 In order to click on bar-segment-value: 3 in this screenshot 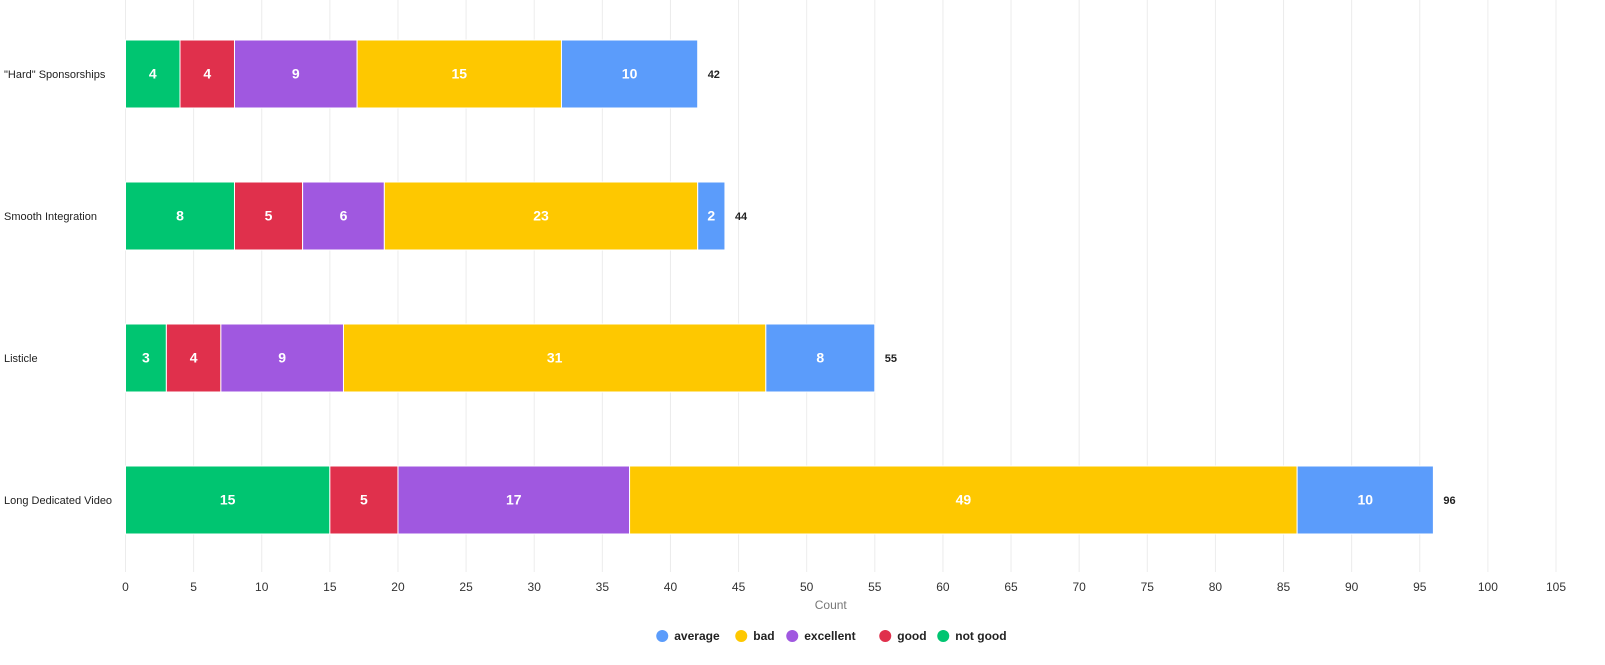, I will do `click(146, 358)`.